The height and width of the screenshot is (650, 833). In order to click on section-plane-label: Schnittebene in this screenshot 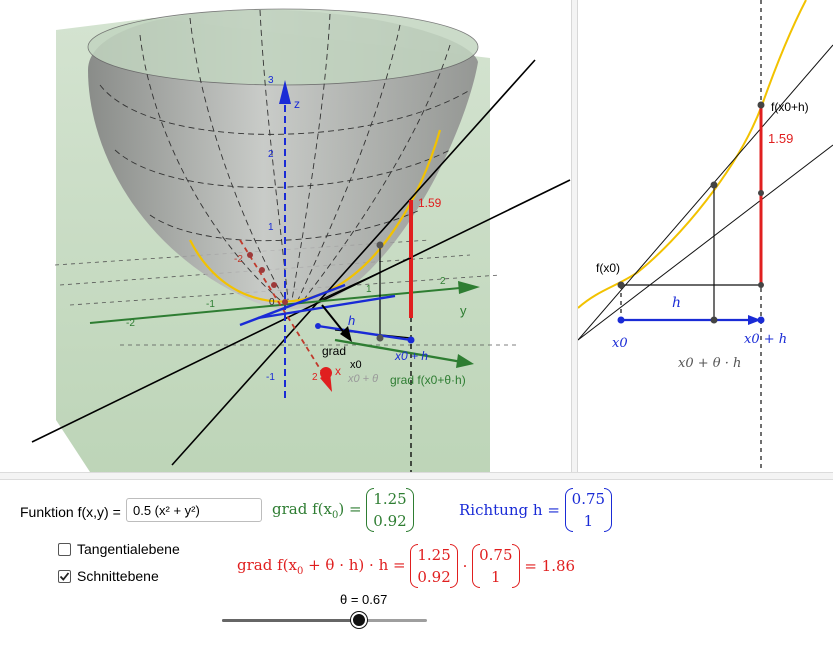, I will do `click(118, 576)`.